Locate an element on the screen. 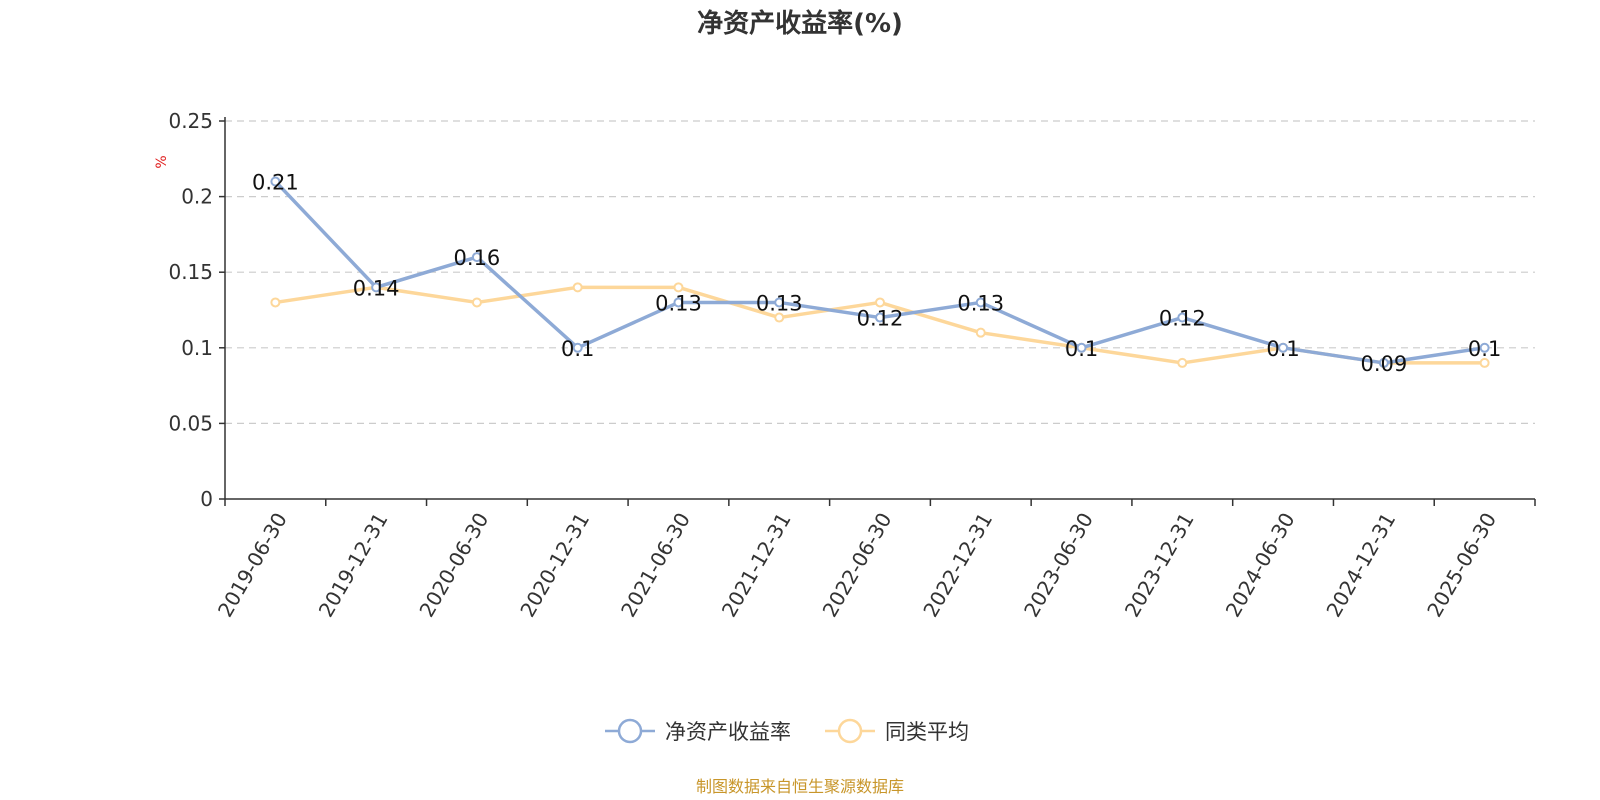 This screenshot has height=800, width=1600. data-label: 0.16 is located at coordinates (477, 258).